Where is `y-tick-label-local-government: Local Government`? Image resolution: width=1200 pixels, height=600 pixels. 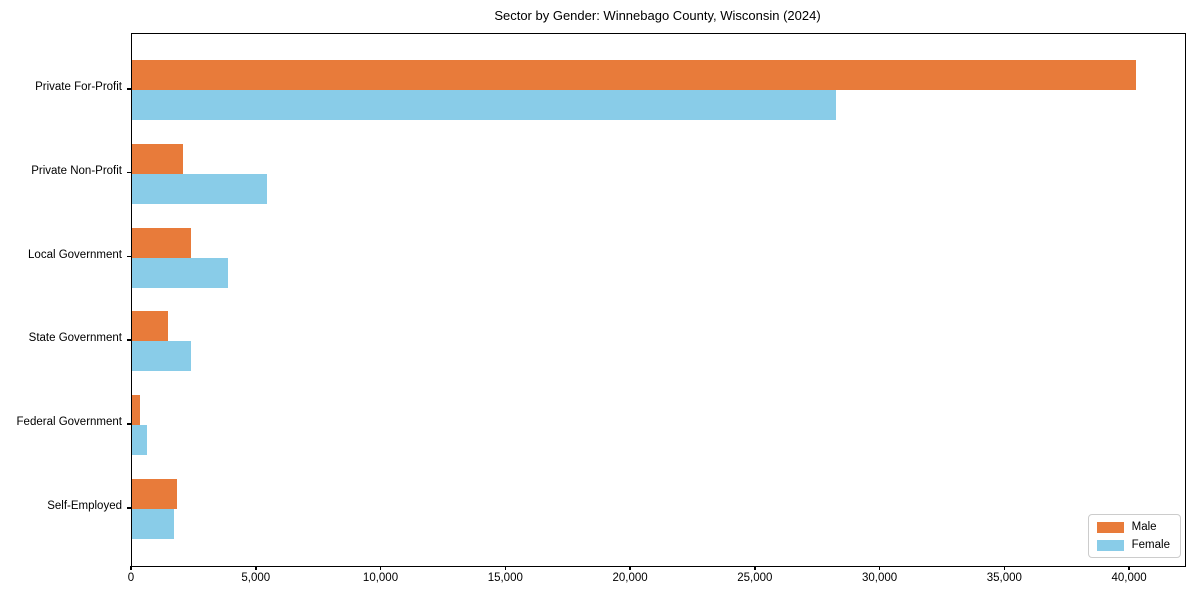 y-tick-label-local-government: Local Government is located at coordinates (75, 254).